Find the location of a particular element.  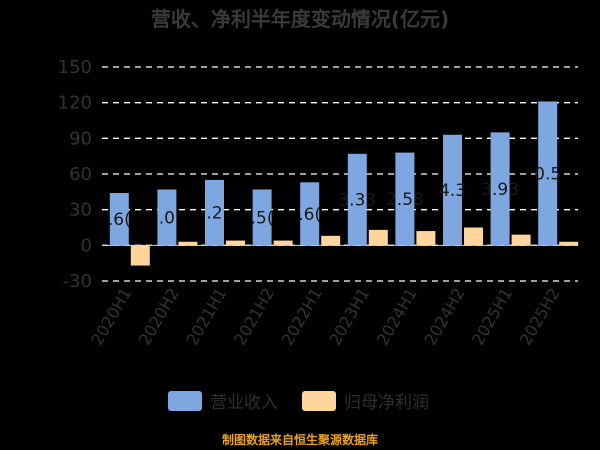

data-label: 3.93 is located at coordinates (500, 190).